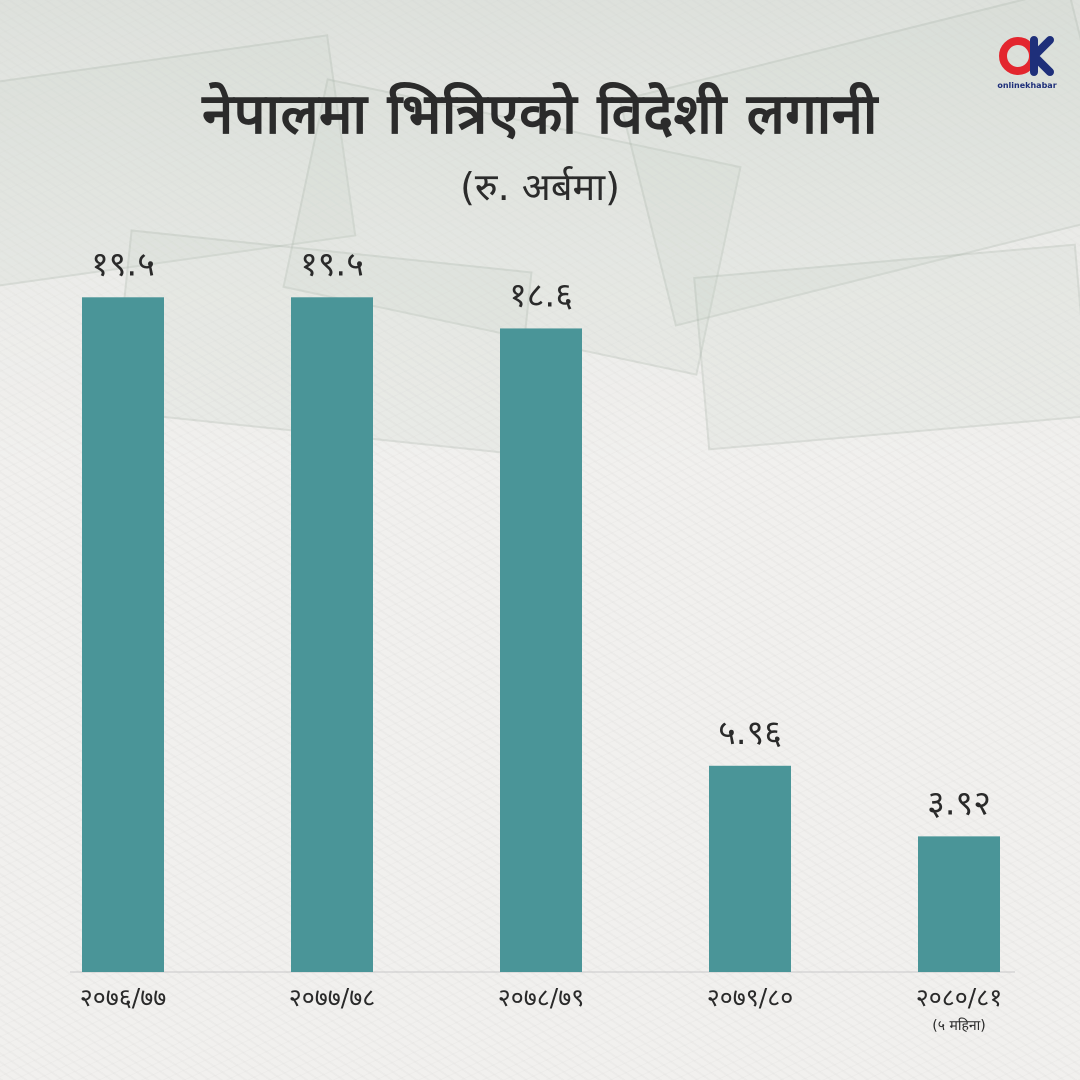 This screenshot has height=1080, width=1080. What do you see at coordinates (750, 733) in the screenshot?
I see `value-label-4: ५.९६` at bounding box center [750, 733].